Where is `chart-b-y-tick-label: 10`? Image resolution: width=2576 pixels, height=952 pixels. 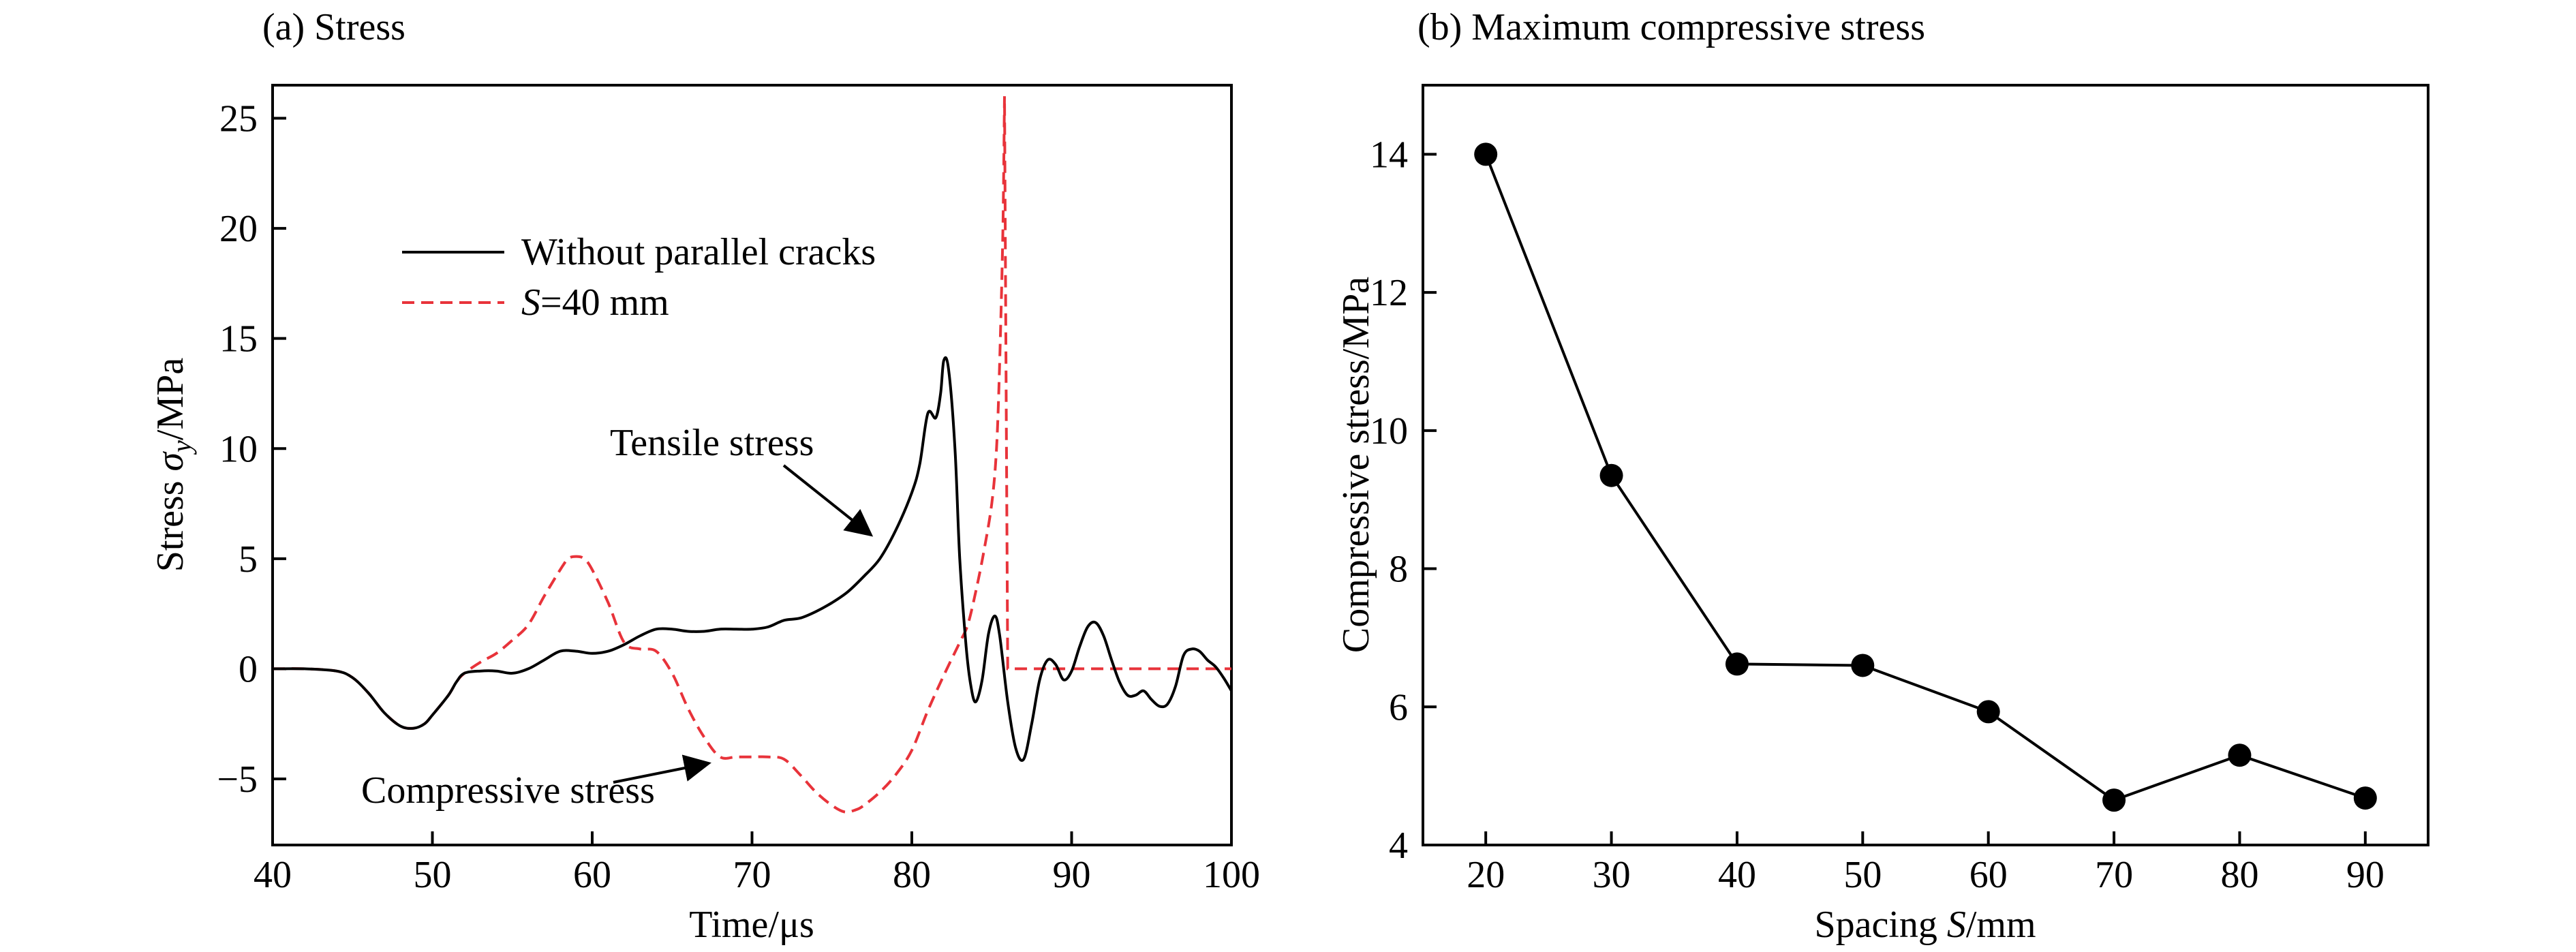 chart-b-y-tick-label: 10 is located at coordinates (1389, 431).